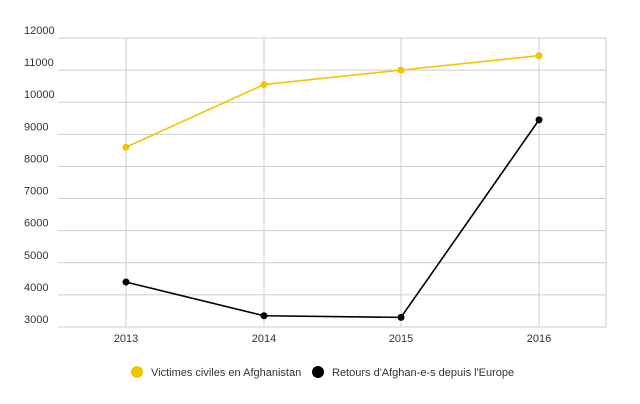 This screenshot has width=640, height=404. I want to click on y-tick-label: 4000, so click(36, 288).